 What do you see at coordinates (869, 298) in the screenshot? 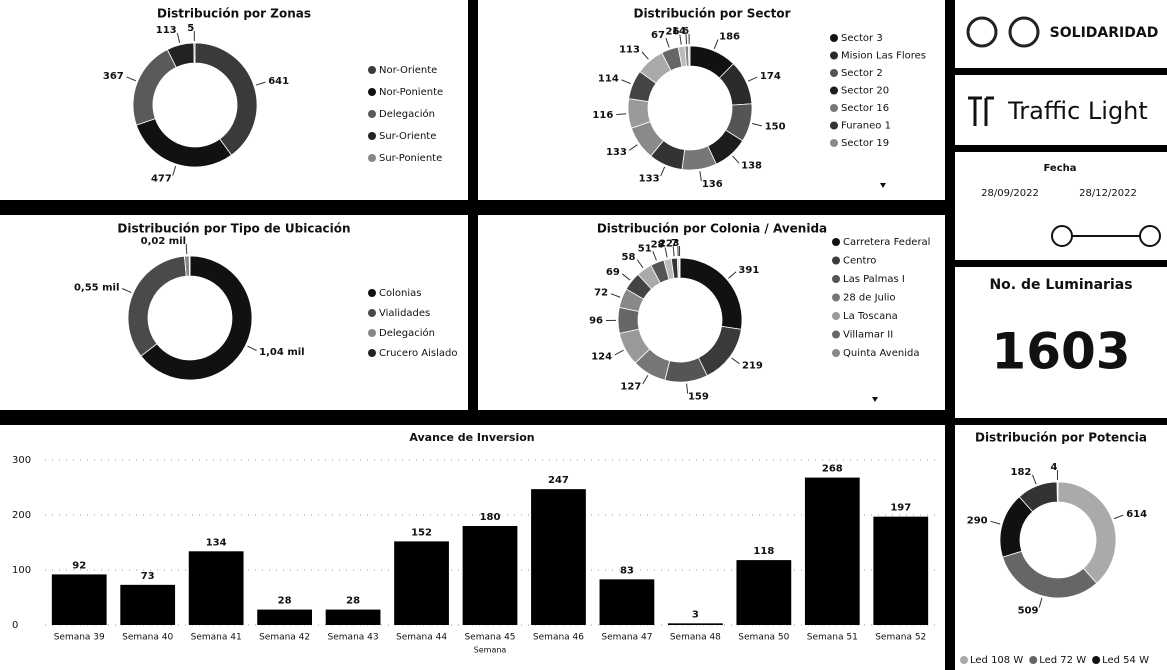
I see `legend-label: 28 de Julio` at bounding box center [869, 298].